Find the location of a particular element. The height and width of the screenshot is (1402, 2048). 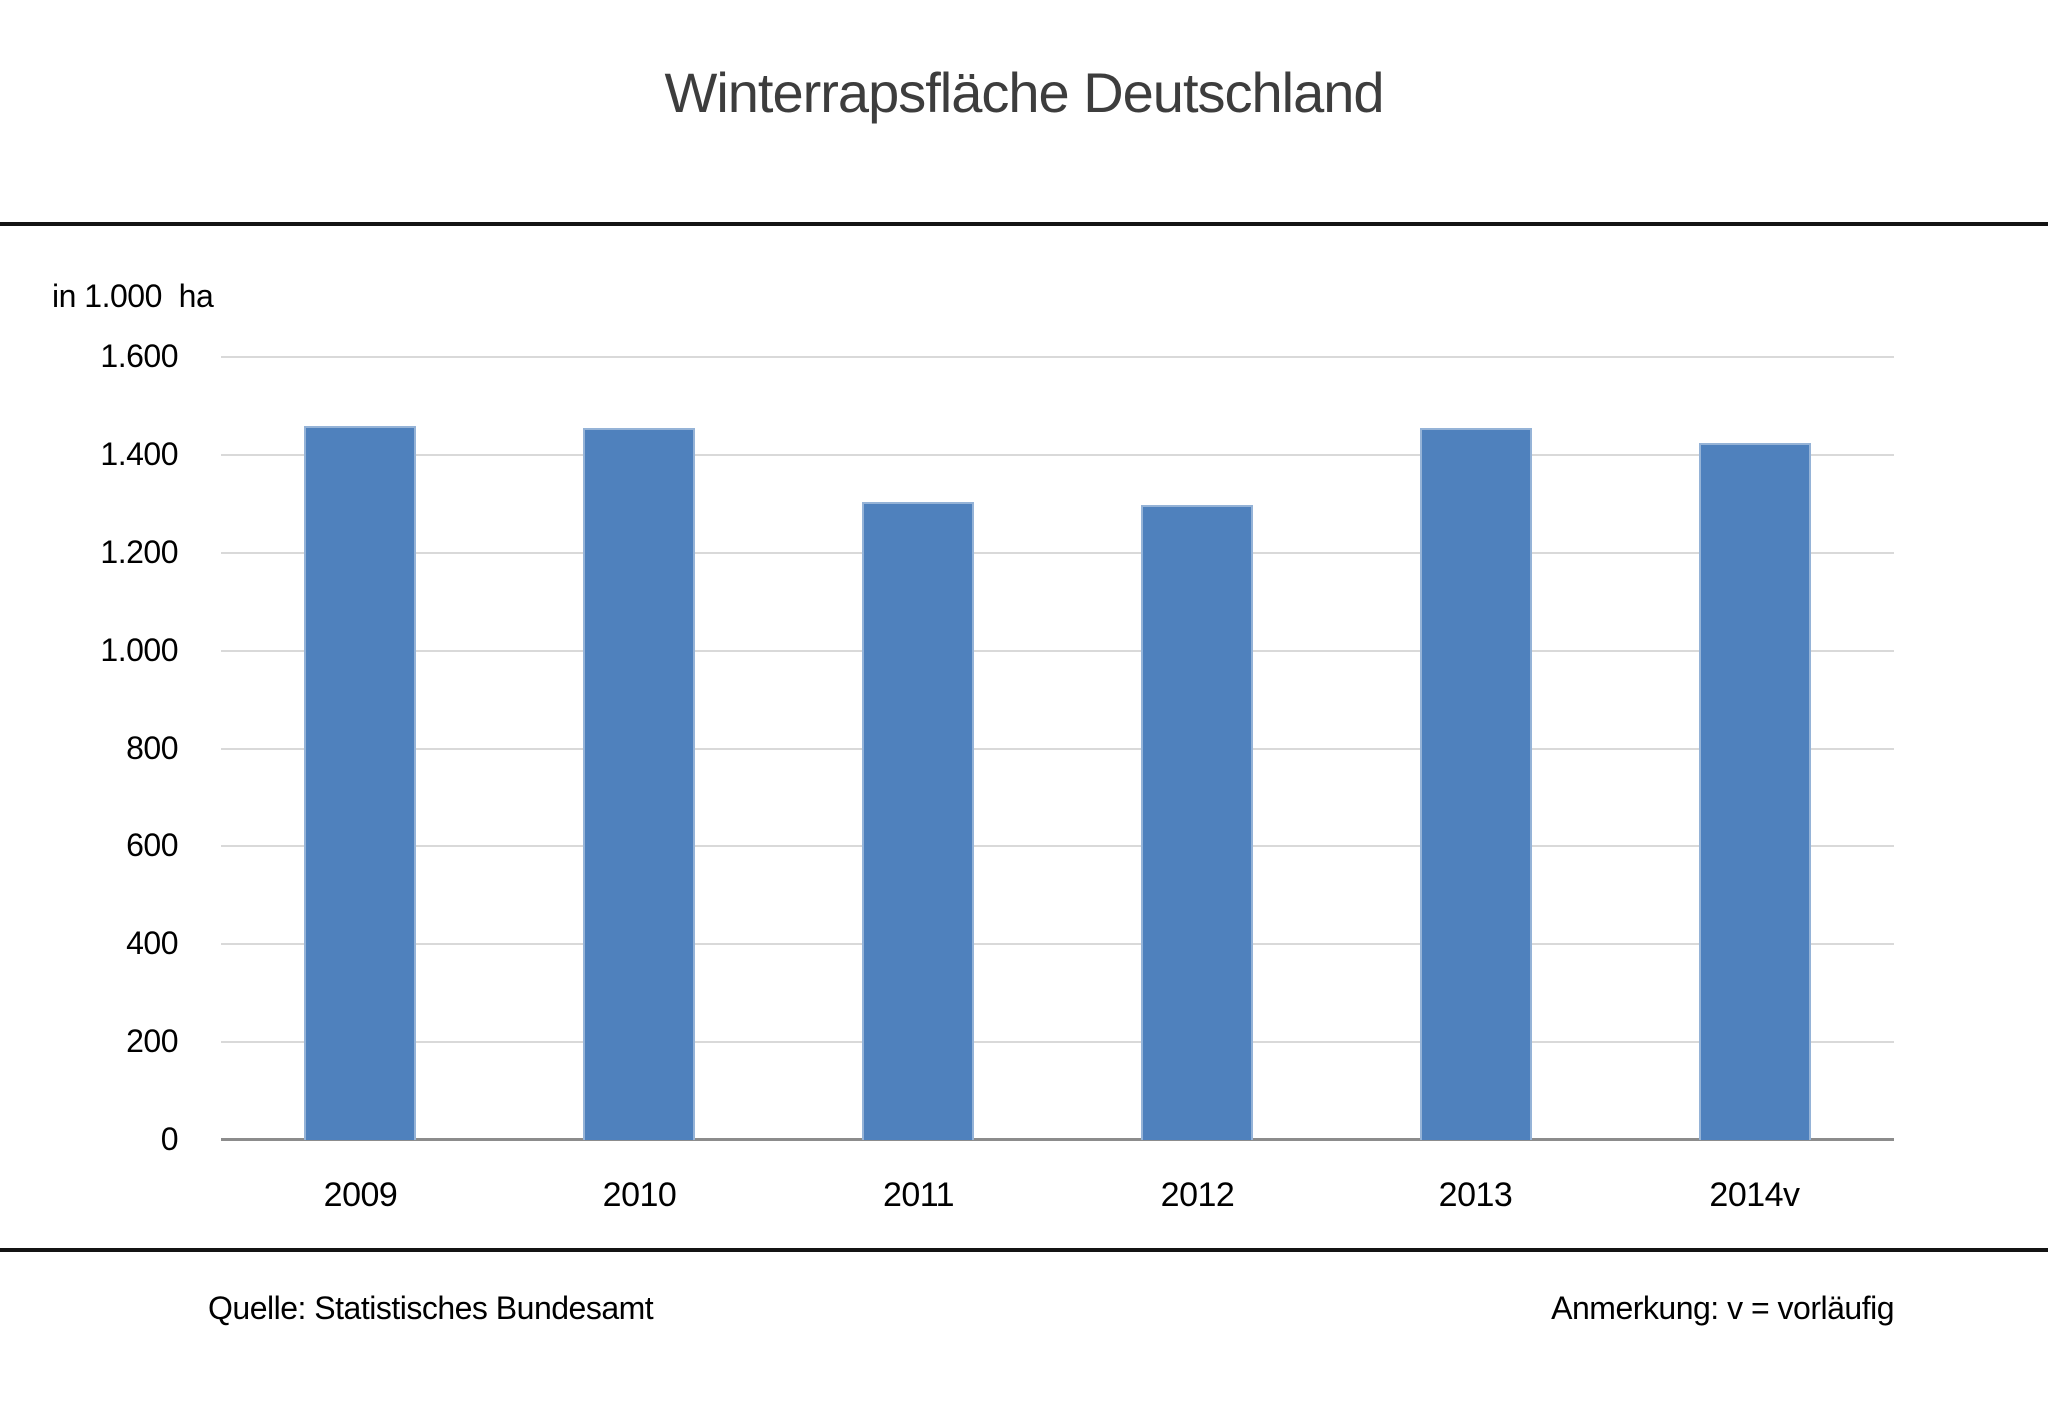

y-tick-label: 600 is located at coordinates (152, 845).